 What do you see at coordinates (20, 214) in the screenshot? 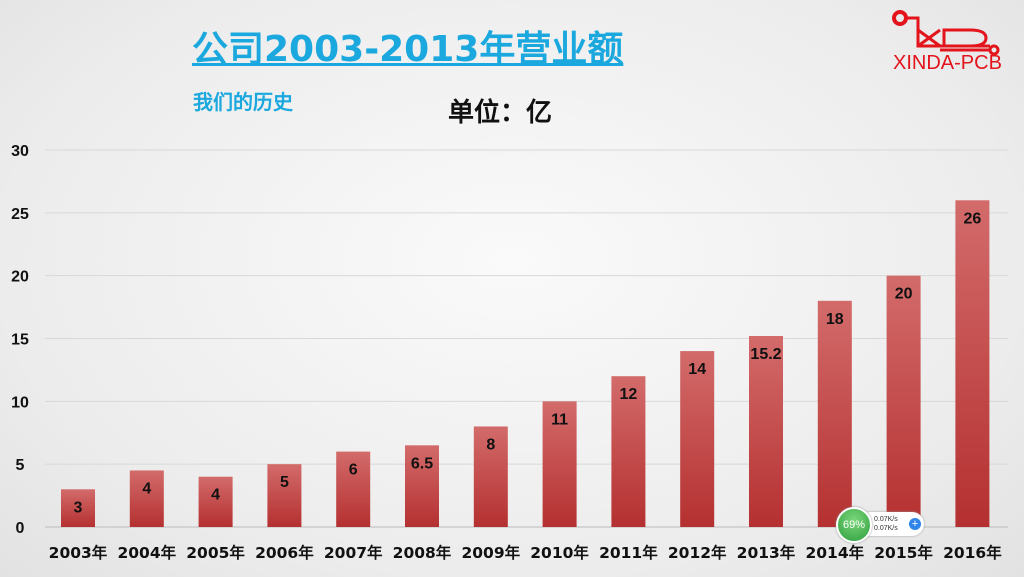
I see `y-tick-label: 25` at bounding box center [20, 214].